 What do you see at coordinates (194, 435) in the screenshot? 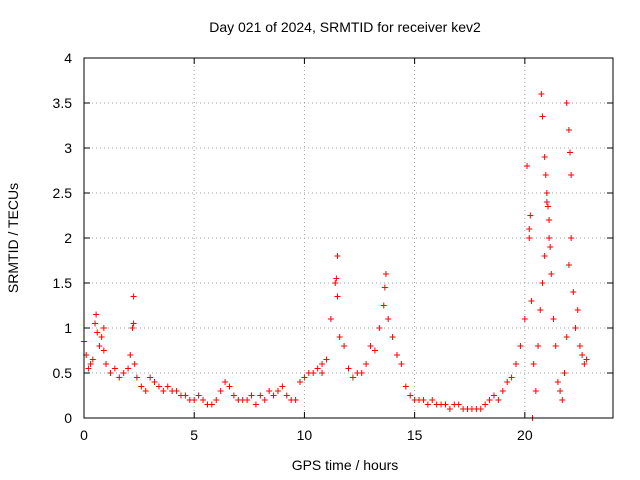
I see `x-tick-label: 5` at bounding box center [194, 435].